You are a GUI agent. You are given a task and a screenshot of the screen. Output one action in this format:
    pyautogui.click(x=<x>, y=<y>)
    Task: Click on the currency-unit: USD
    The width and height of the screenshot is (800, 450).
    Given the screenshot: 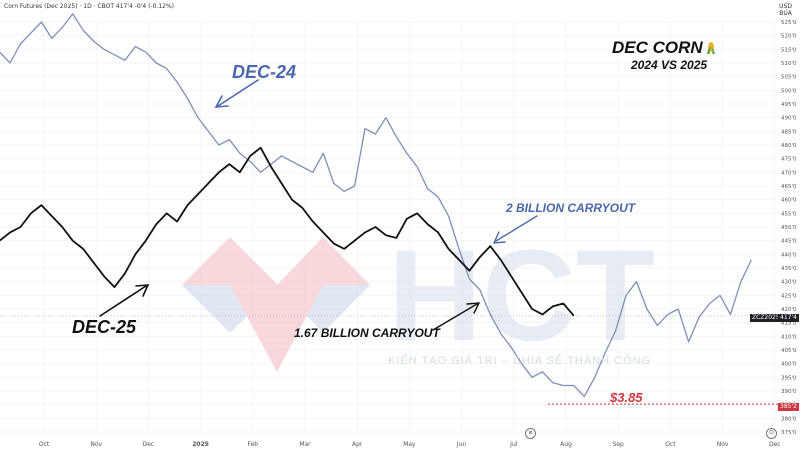 What is the action you would take?
    pyautogui.click(x=785, y=6)
    